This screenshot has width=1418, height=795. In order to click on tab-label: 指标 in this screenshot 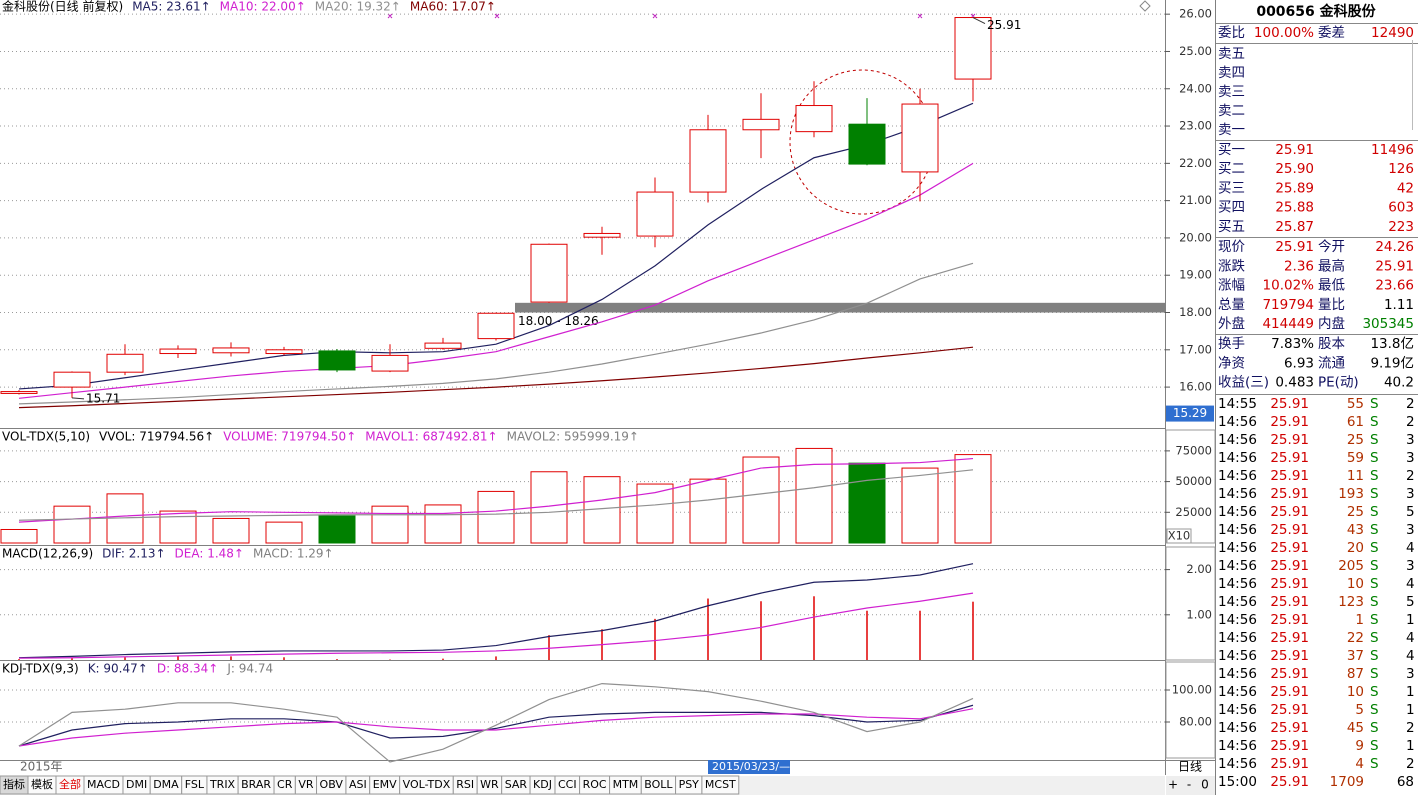, I will do `click(14, 784)`.